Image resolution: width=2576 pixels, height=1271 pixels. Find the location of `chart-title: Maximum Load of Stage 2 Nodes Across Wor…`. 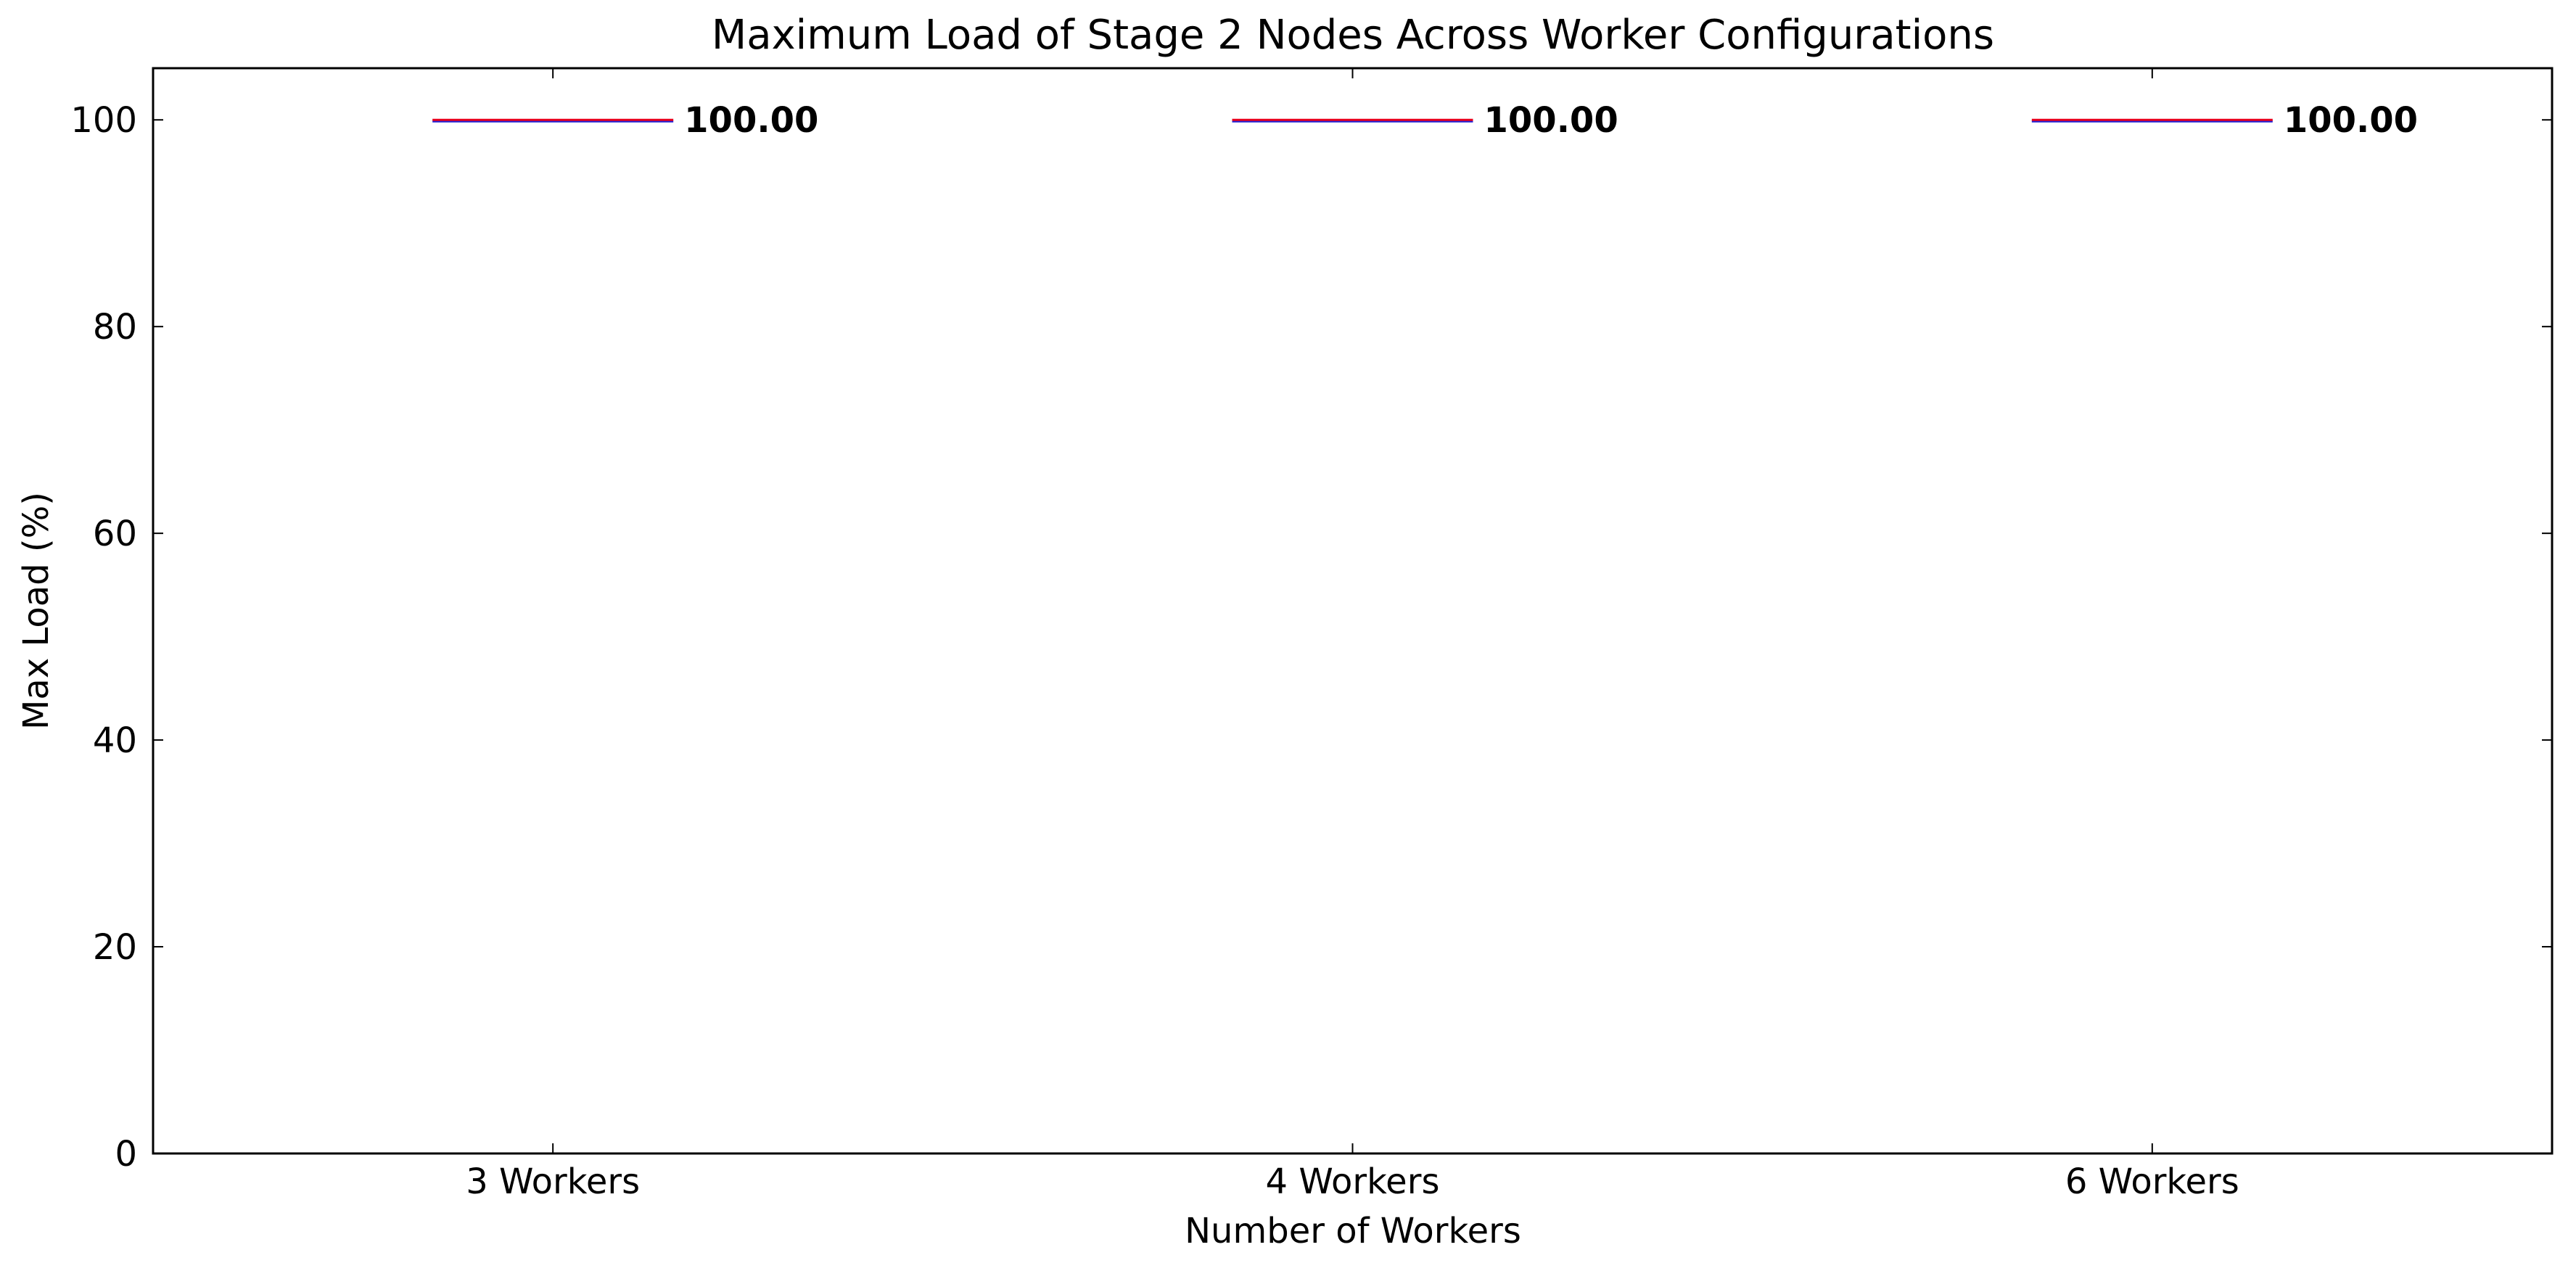

chart-title: Maximum Load of Stage 2 Nodes Across Wor… is located at coordinates (1353, 35).